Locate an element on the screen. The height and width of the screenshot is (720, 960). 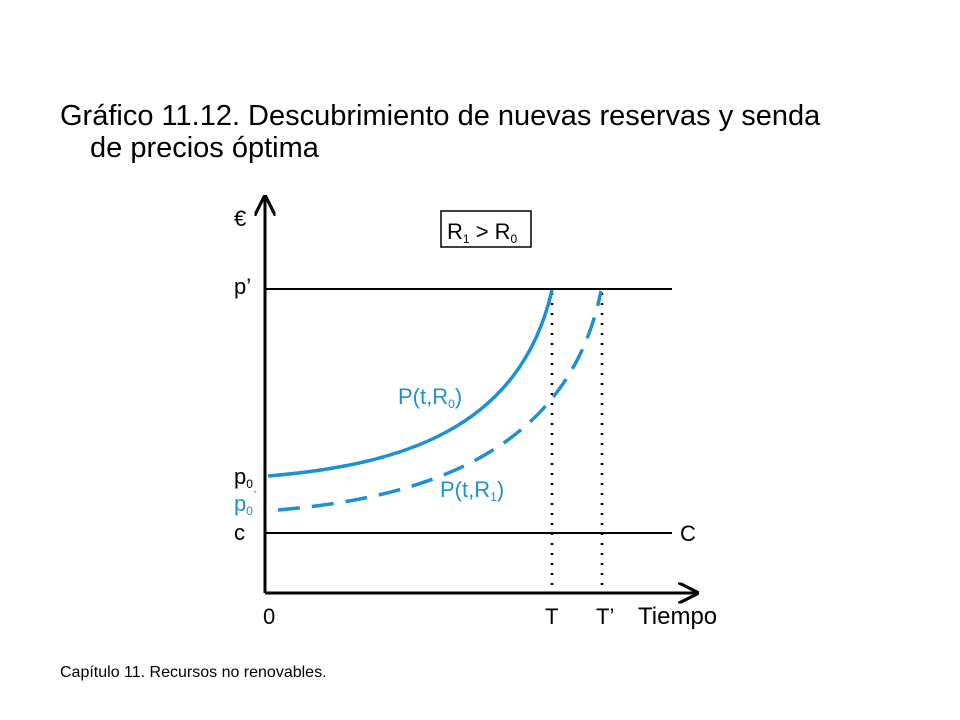
label-p0: p0 is located at coordinates (243, 477).